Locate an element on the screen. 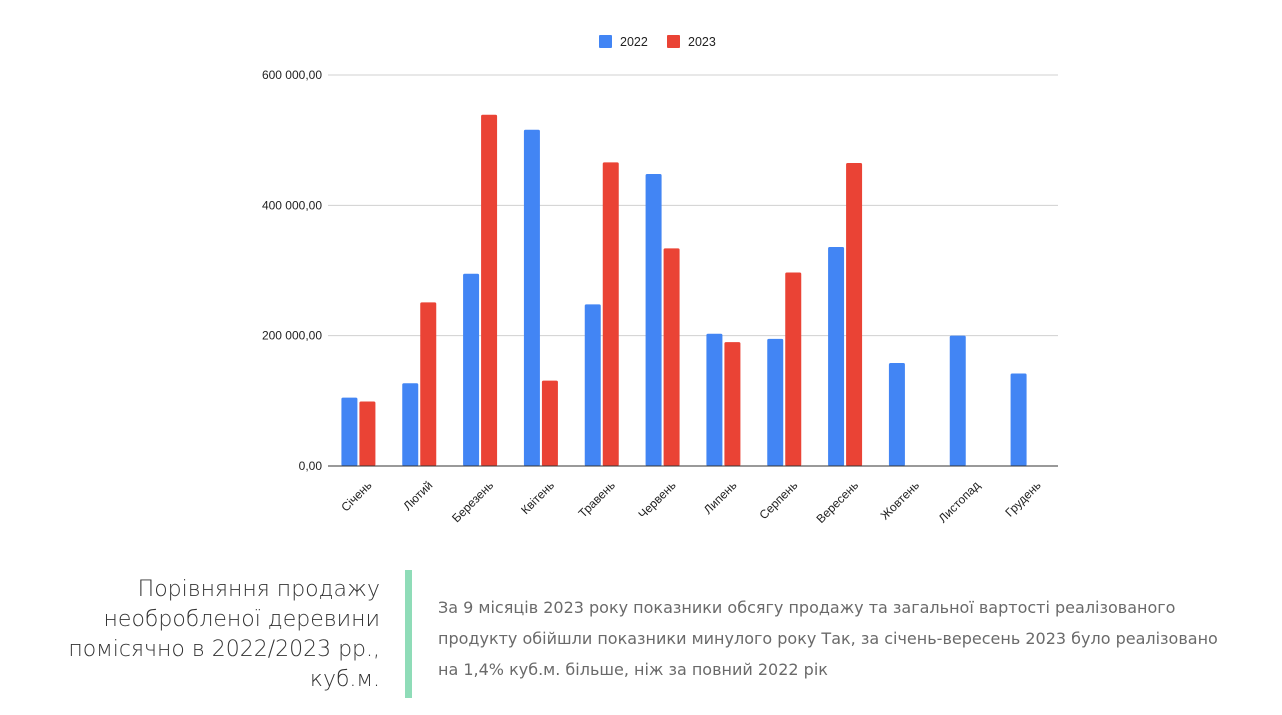  legend-swatch-2023 is located at coordinates (673, 41).